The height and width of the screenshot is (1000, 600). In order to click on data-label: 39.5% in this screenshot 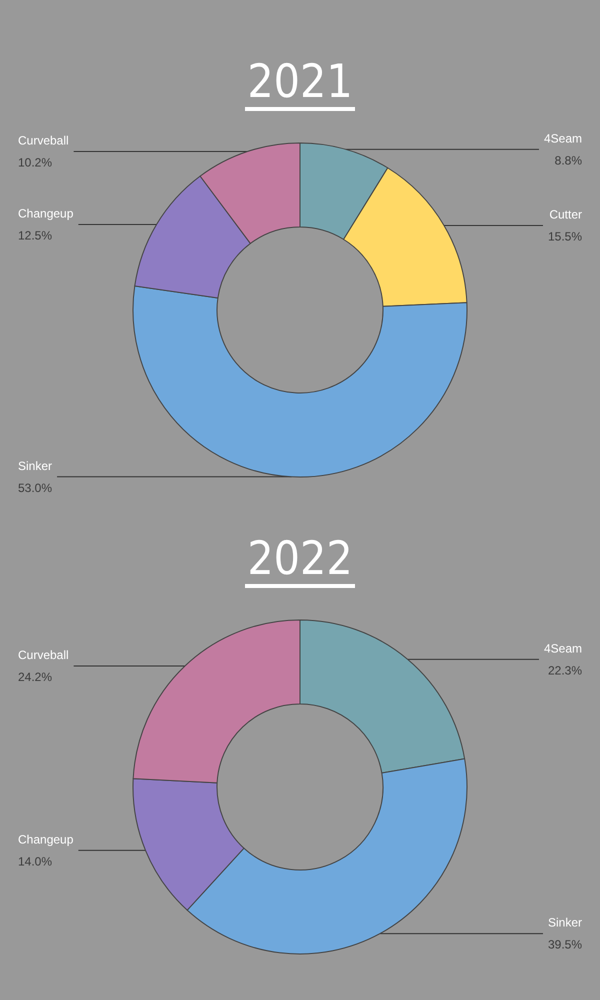, I will do `click(565, 945)`.